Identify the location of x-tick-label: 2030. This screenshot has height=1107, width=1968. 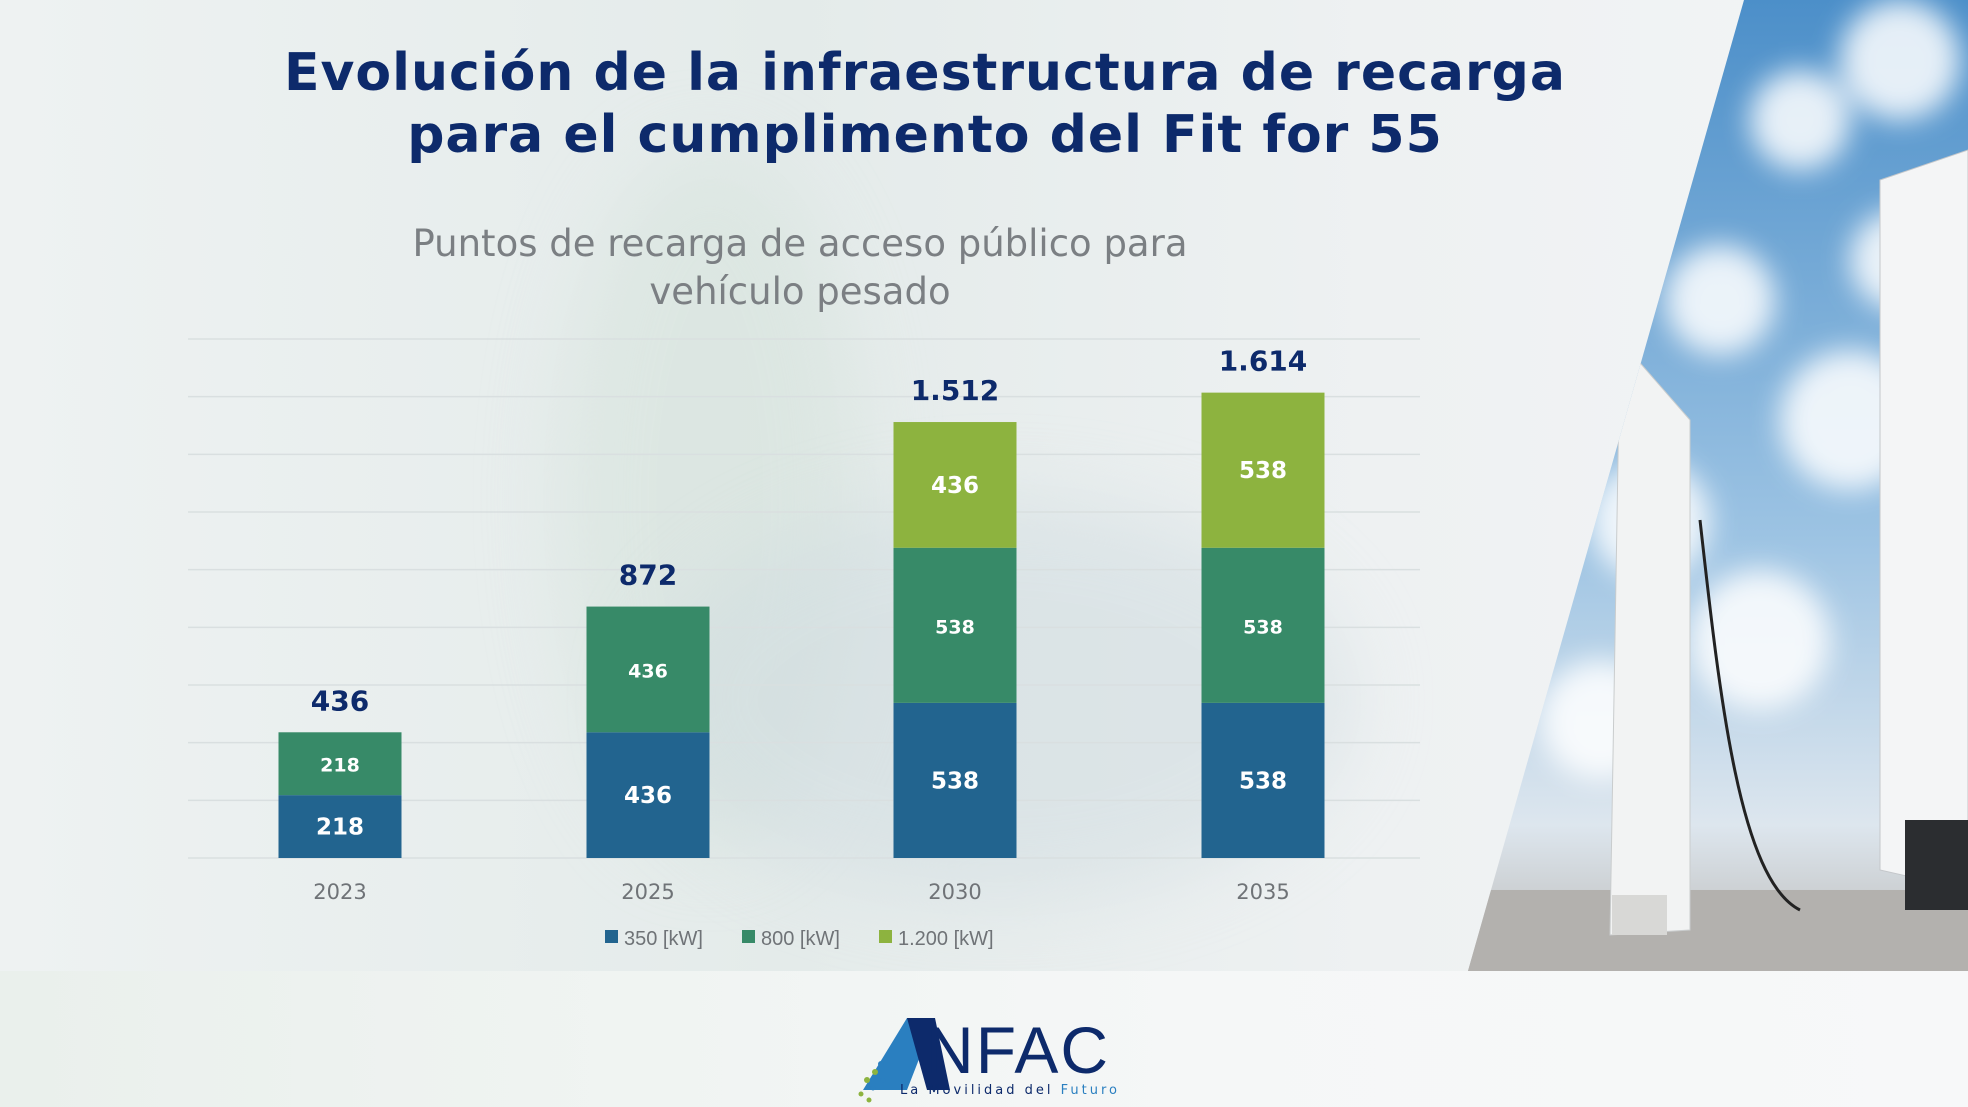
(954, 892).